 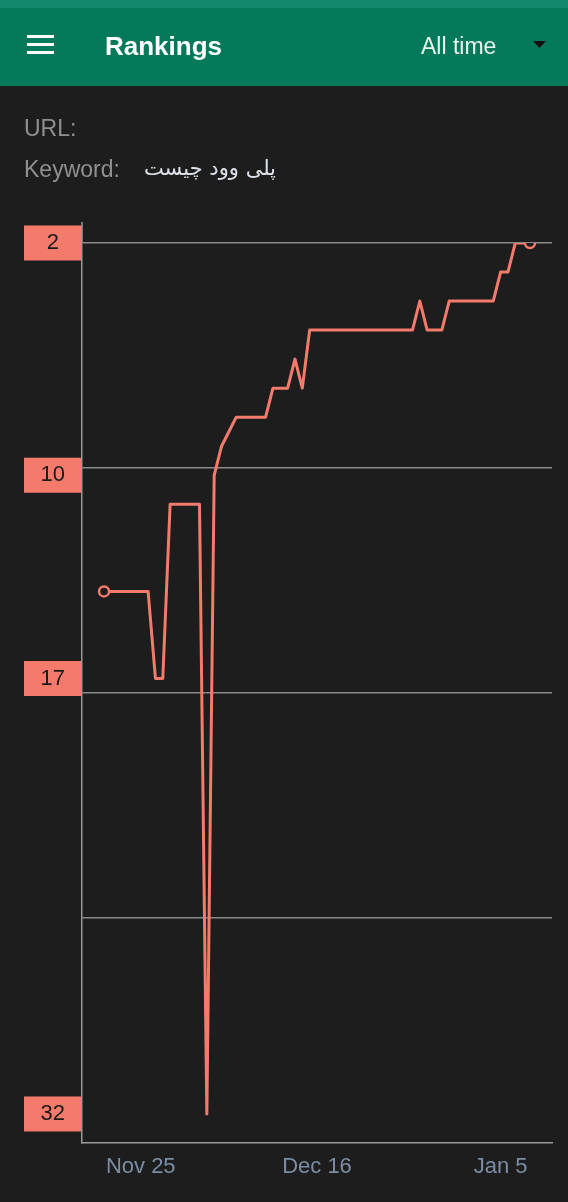 I want to click on y-tick-label: 2, so click(x=52, y=242).